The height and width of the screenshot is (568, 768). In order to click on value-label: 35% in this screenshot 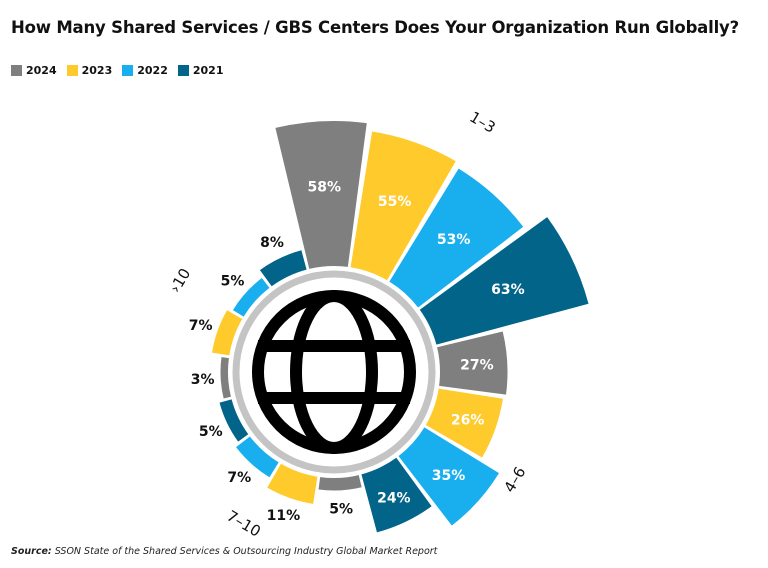, I will do `click(449, 476)`.